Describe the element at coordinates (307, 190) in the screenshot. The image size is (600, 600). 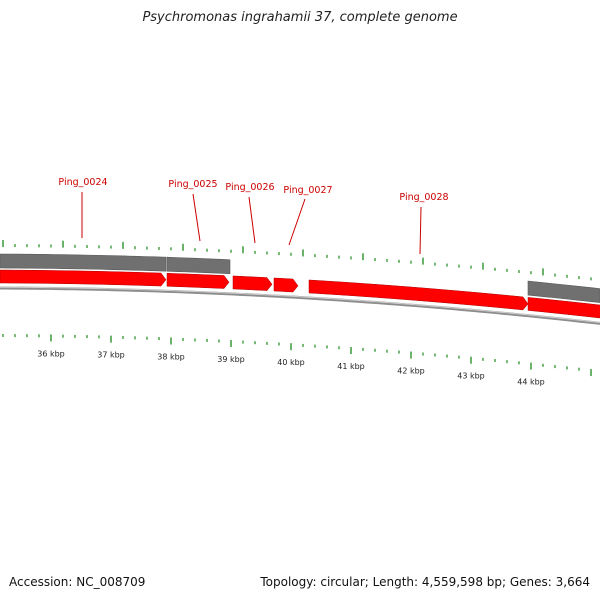
I see `gene-label: Ping_0027` at that location.